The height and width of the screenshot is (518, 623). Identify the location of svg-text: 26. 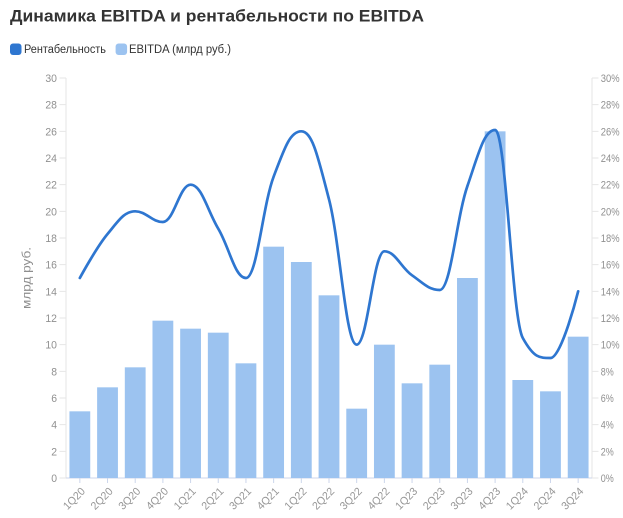
(51, 132).